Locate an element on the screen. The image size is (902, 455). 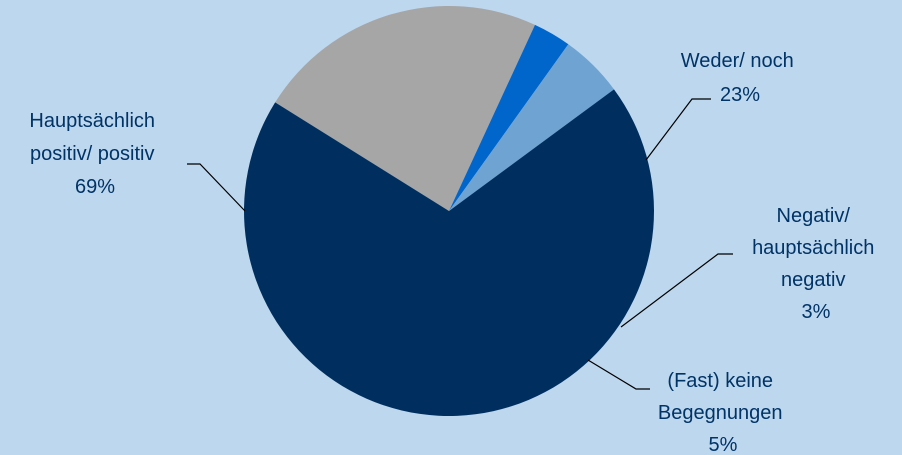
slice-fast-keine is located at coordinates (531, 128).